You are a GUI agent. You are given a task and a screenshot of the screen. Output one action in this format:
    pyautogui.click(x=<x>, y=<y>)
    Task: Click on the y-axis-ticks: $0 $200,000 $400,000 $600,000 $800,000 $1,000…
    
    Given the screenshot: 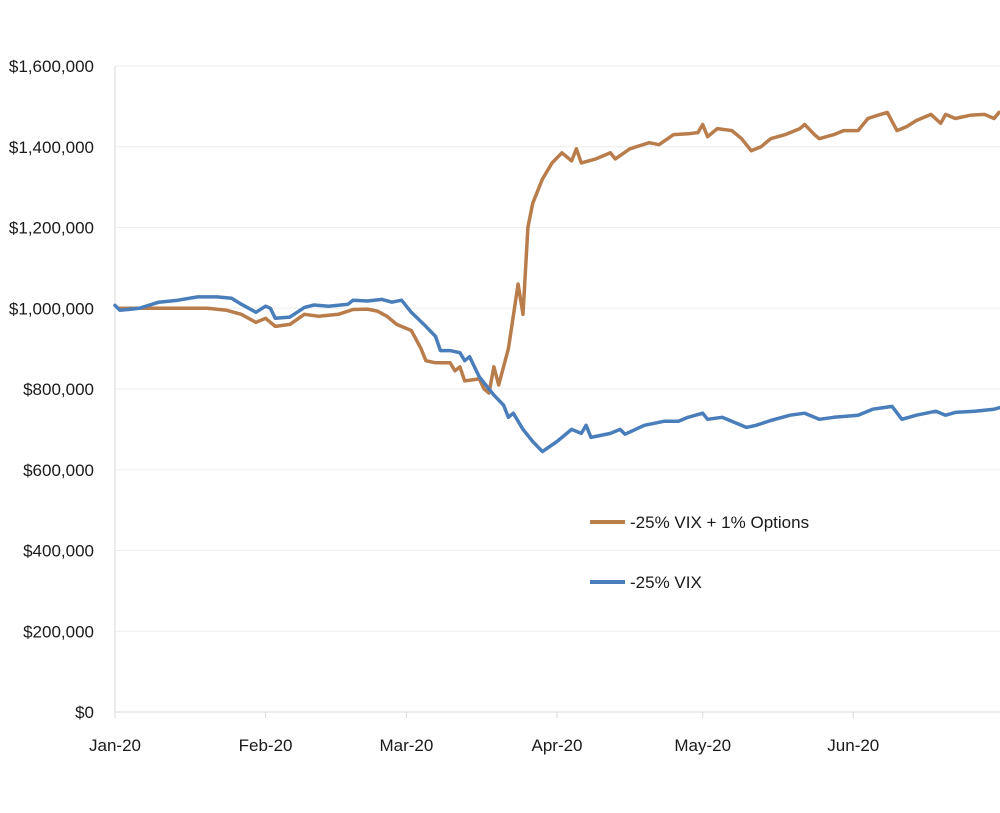 What is the action you would take?
    pyautogui.click(x=51, y=389)
    